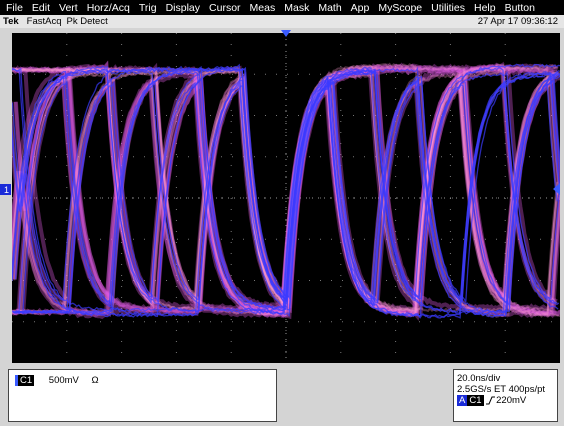 This screenshot has width=564, height=426. Describe the element at coordinates (286, 33) in the screenshot. I see `trigger-position-marker` at that location.